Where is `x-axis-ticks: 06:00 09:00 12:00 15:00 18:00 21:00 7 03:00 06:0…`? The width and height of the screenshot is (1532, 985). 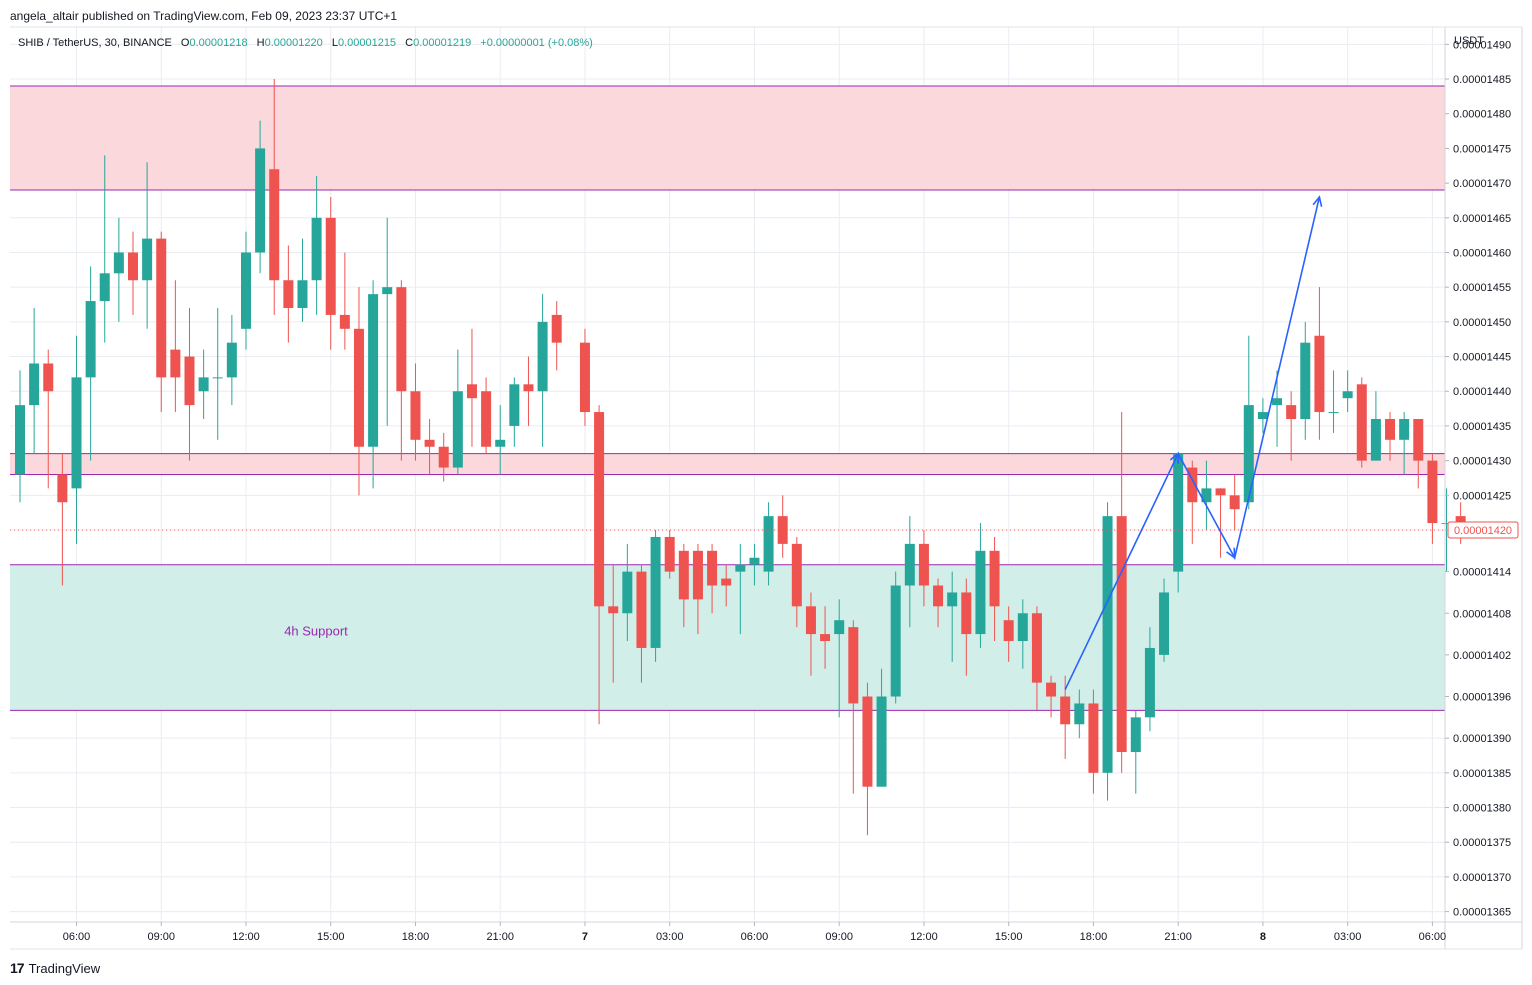
x-axis-ticks: 06:00 09:00 12:00 15:00 18:00 21:00 7 03:00 06:0… is located at coordinates (754, 932).